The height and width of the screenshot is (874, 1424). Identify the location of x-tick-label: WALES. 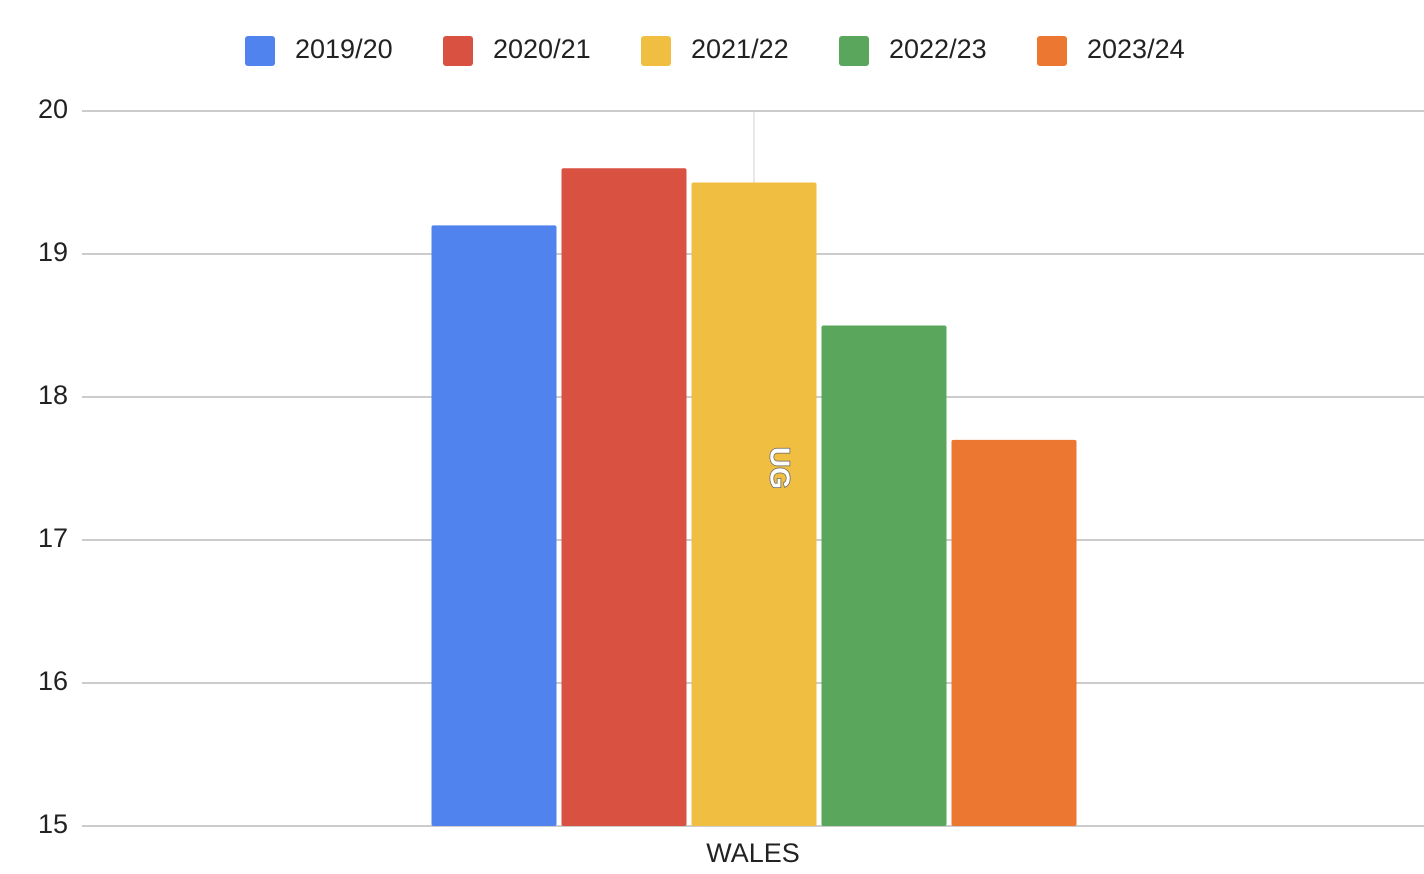
(753, 853).